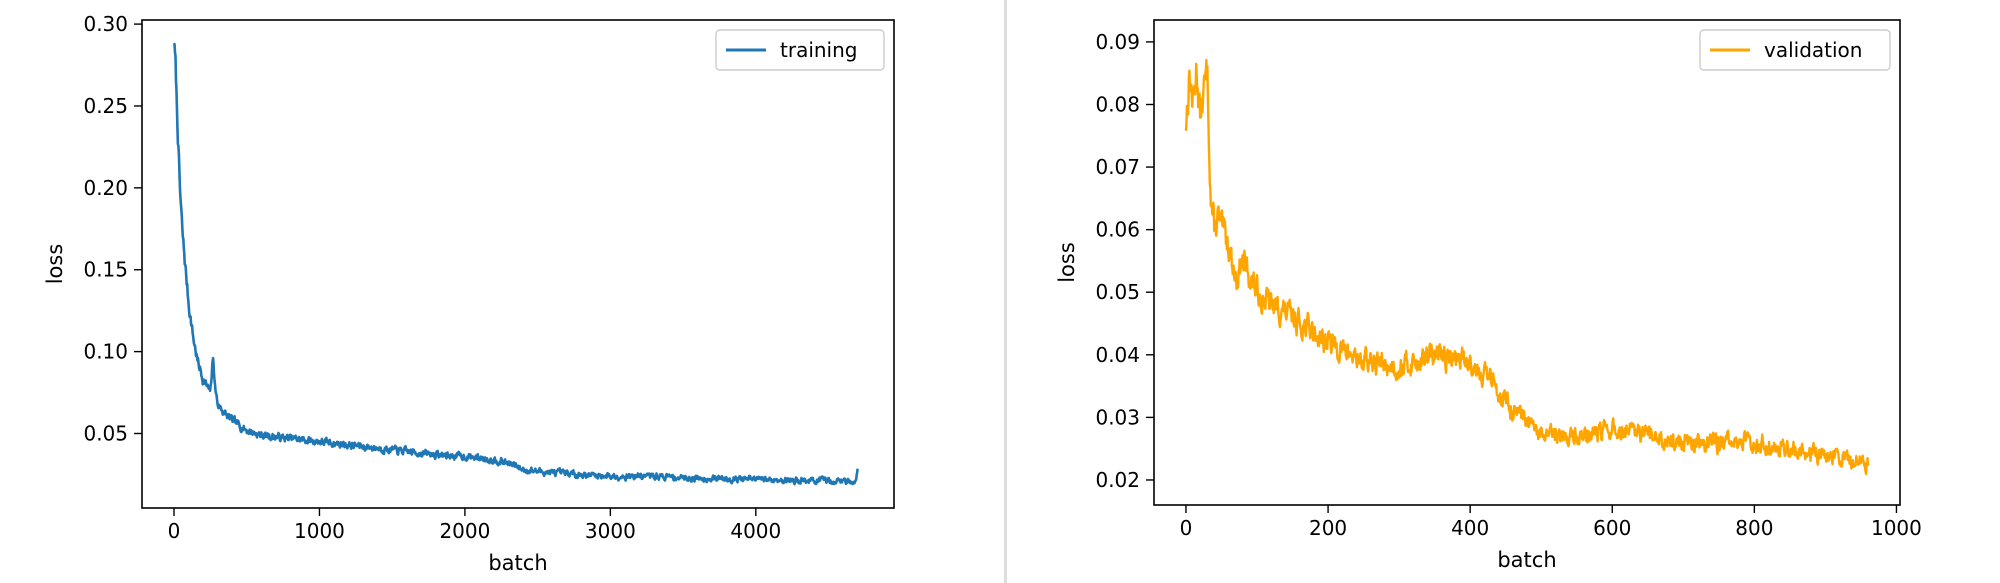  What do you see at coordinates (1813, 50) in the screenshot?
I see `legend-label: validation` at bounding box center [1813, 50].